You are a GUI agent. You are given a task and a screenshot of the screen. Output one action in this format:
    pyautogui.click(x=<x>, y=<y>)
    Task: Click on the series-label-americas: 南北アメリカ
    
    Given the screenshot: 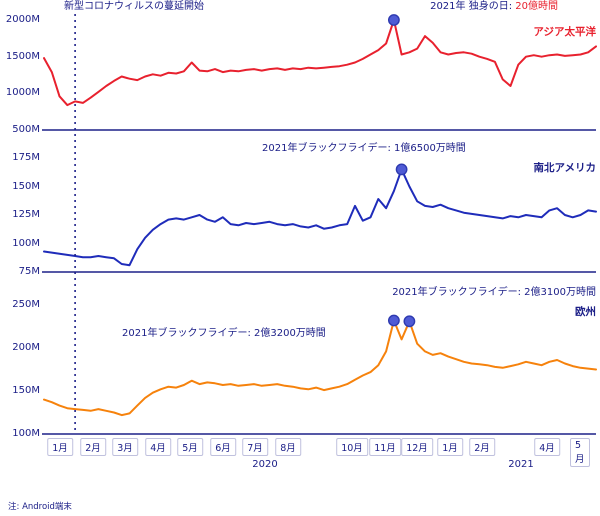 What is the action you would take?
    pyautogui.click(x=564, y=168)
    